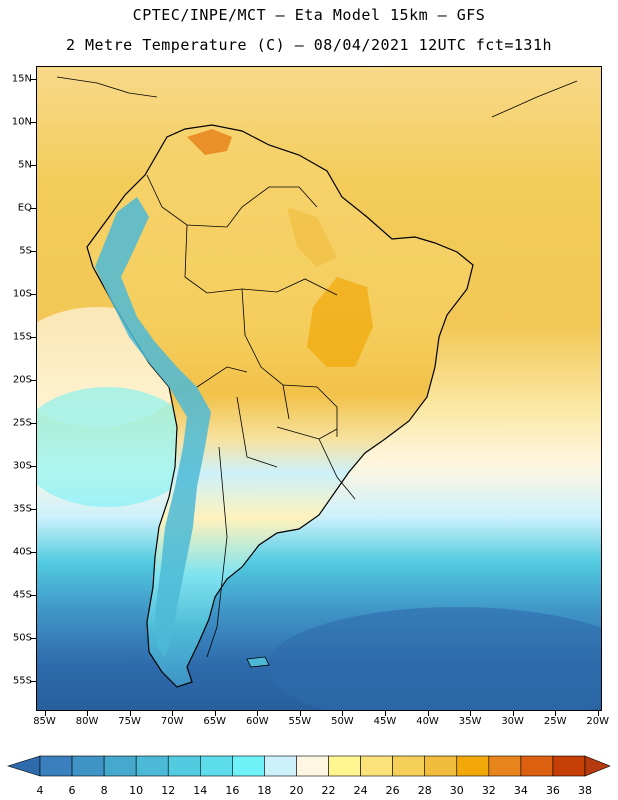  I want to click on colorbar-label: 12, so click(168, 790).